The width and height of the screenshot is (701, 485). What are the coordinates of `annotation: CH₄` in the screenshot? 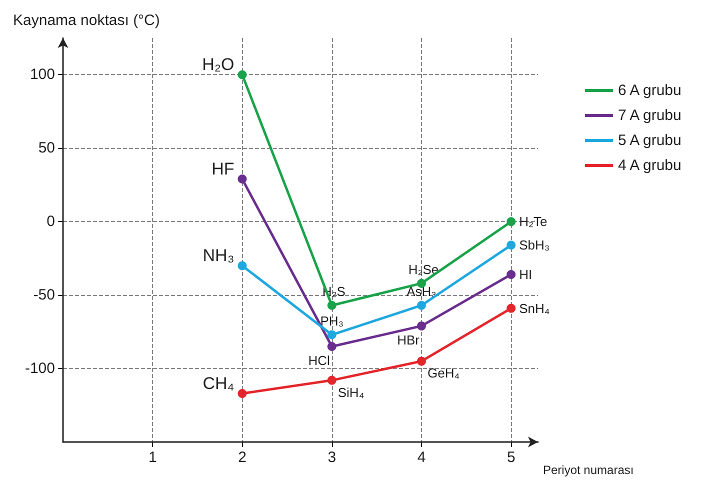 It's located at (218, 384).